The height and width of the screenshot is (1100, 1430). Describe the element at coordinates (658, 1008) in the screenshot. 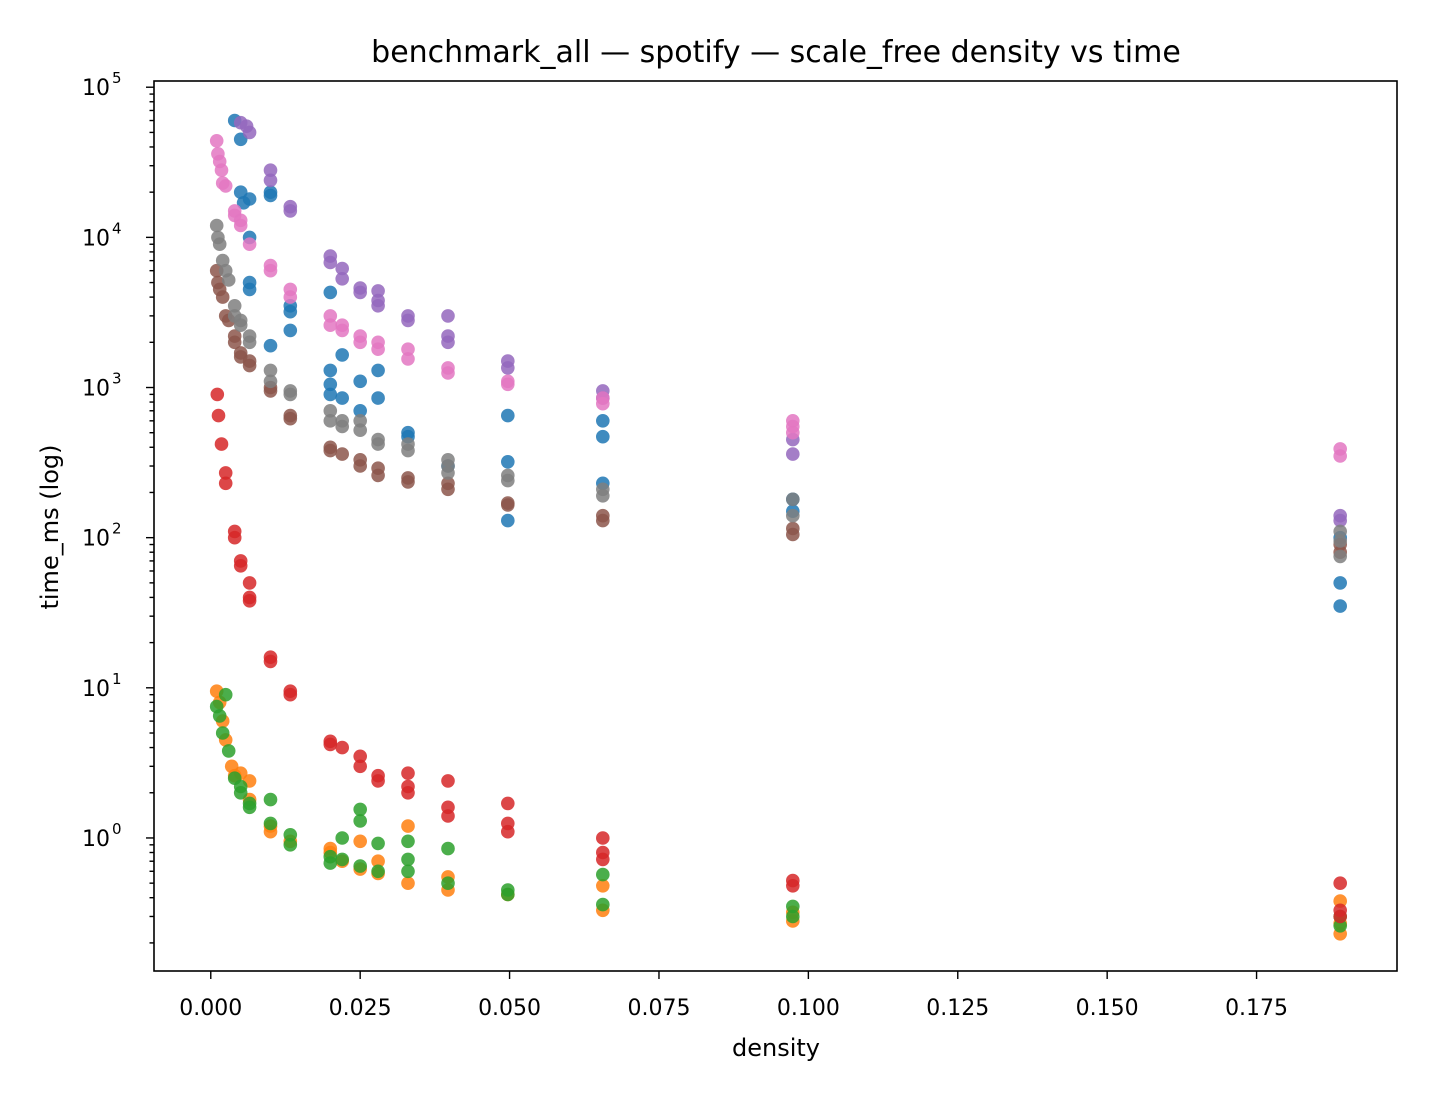

I see `x-tick-label-4: 0.075` at that location.